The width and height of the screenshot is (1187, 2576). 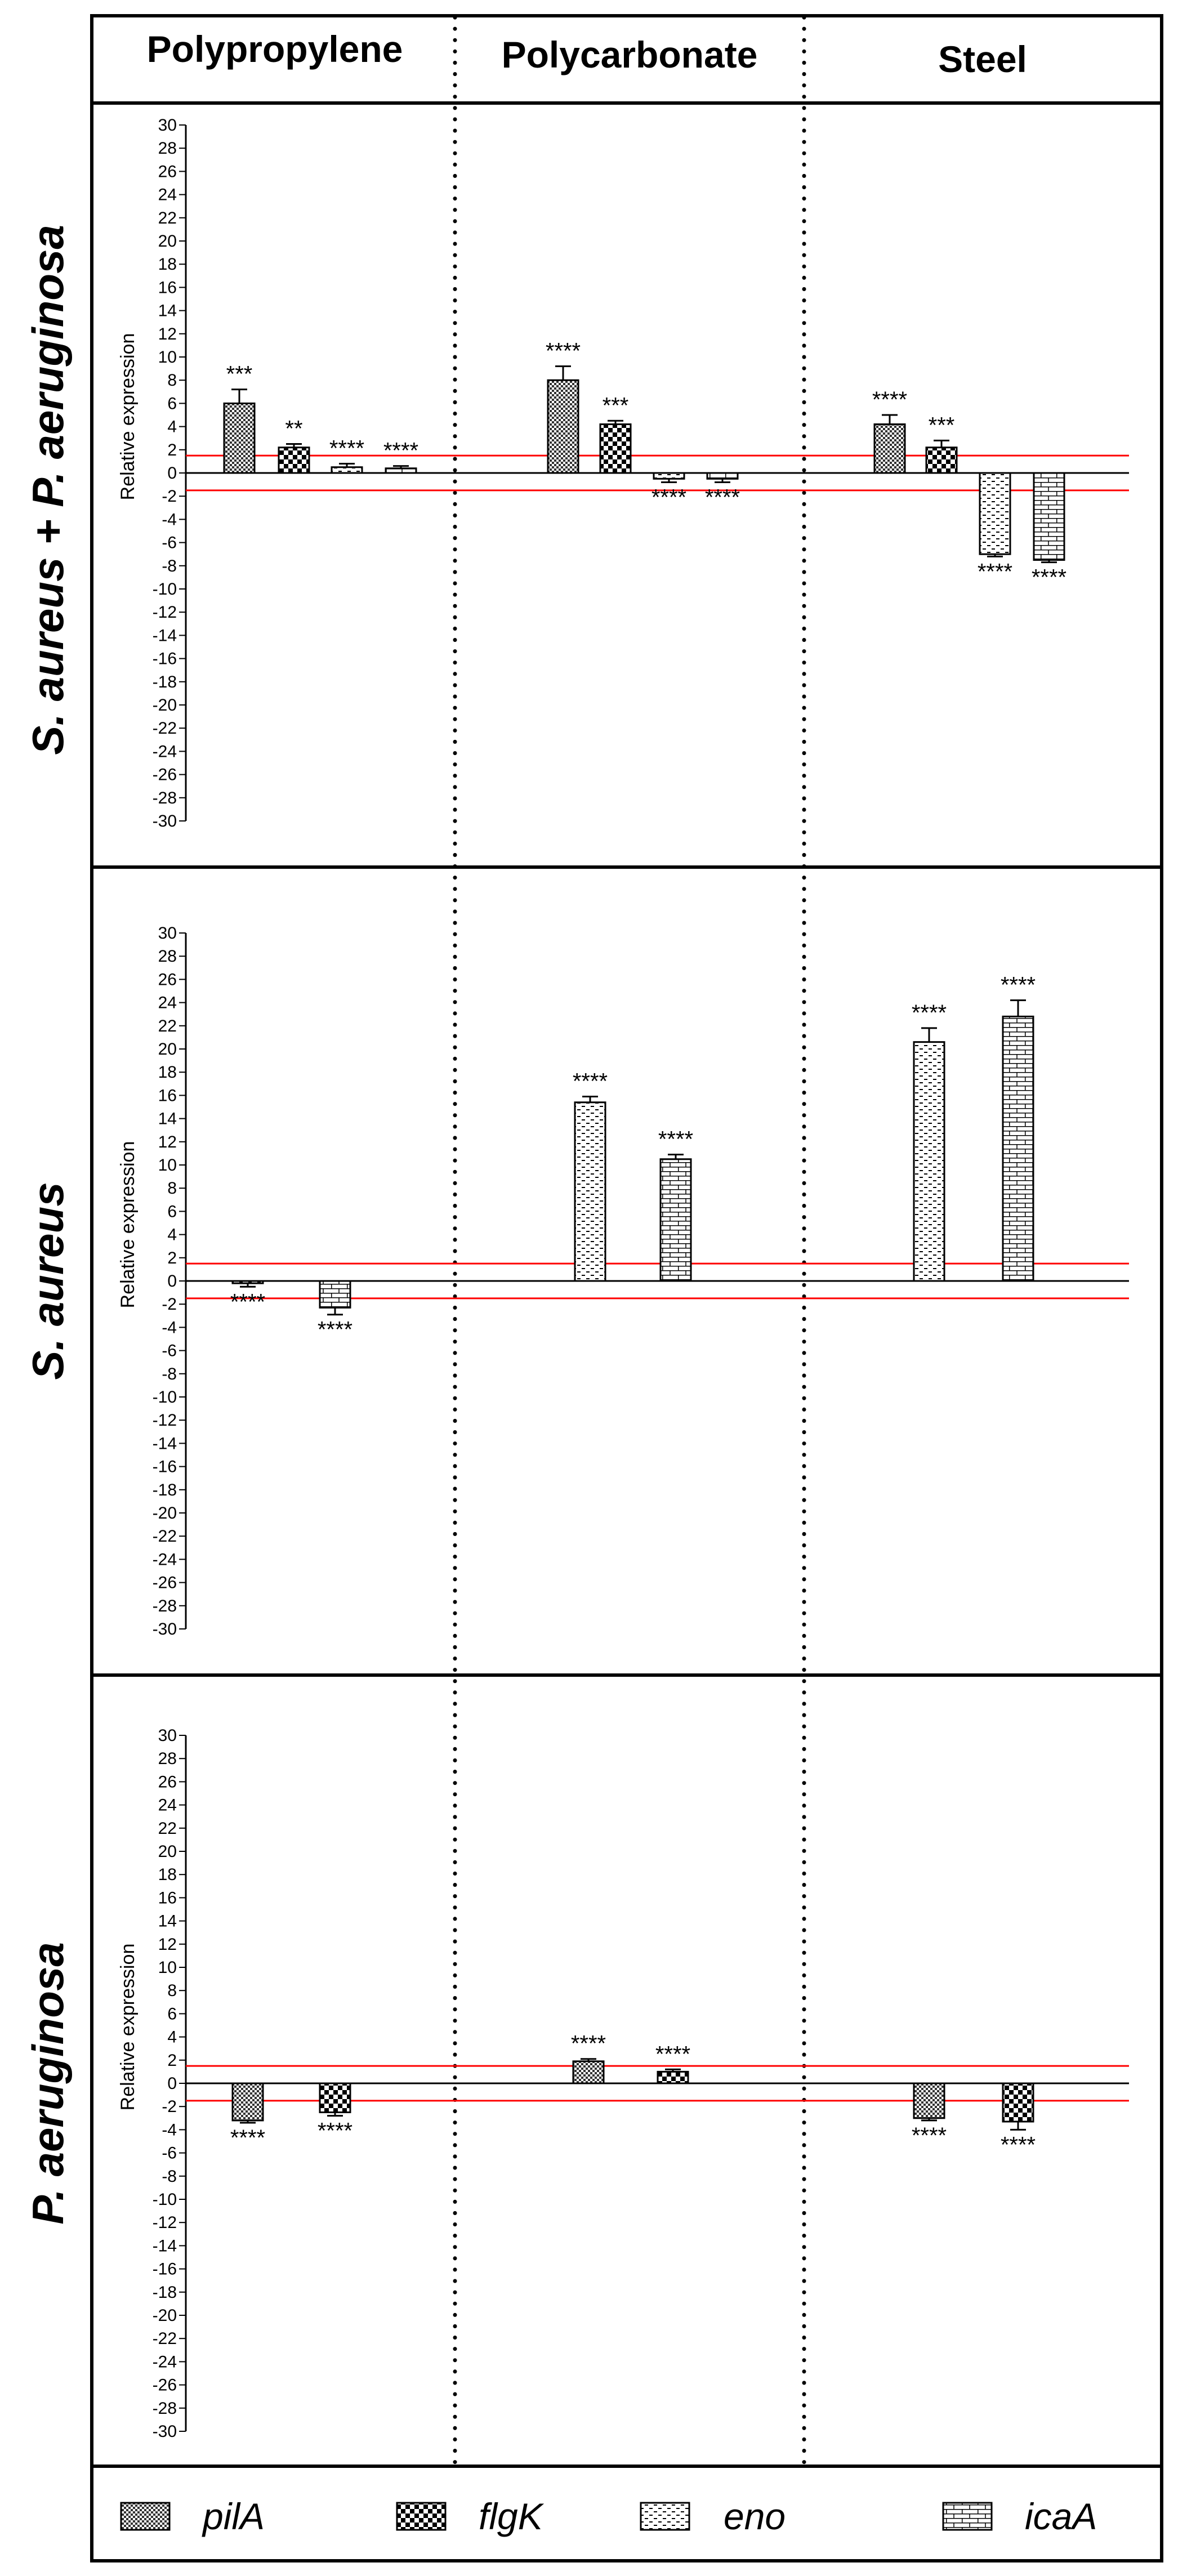 What do you see at coordinates (172, 403) in the screenshot?
I see `y-tick-label: 6` at bounding box center [172, 403].